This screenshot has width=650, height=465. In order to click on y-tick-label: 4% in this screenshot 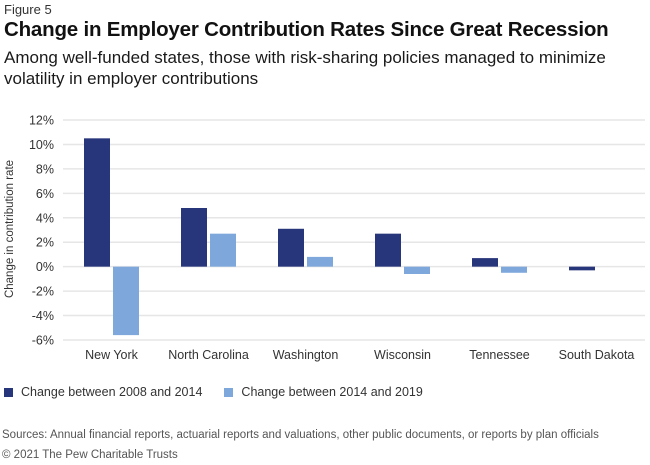, I will do `click(45, 218)`.